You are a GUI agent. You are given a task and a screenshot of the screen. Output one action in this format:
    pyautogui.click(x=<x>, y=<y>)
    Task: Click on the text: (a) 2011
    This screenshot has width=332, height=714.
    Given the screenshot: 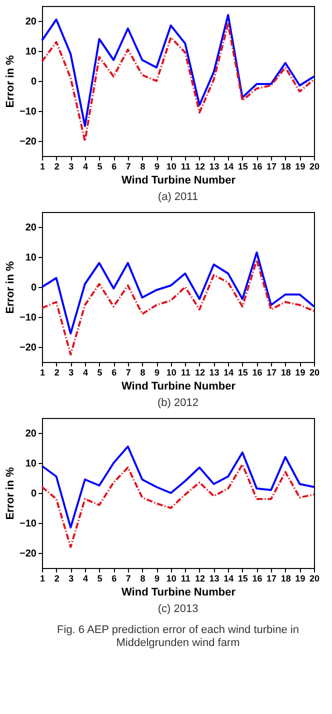 What is the action you would take?
    pyautogui.click(x=178, y=197)
    